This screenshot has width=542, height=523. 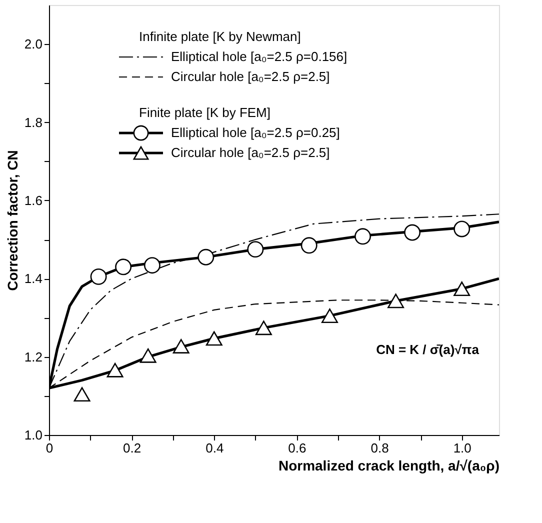 What do you see at coordinates (297, 448) in the screenshot?
I see `x-tick-label: 0.6` at bounding box center [297, 448].